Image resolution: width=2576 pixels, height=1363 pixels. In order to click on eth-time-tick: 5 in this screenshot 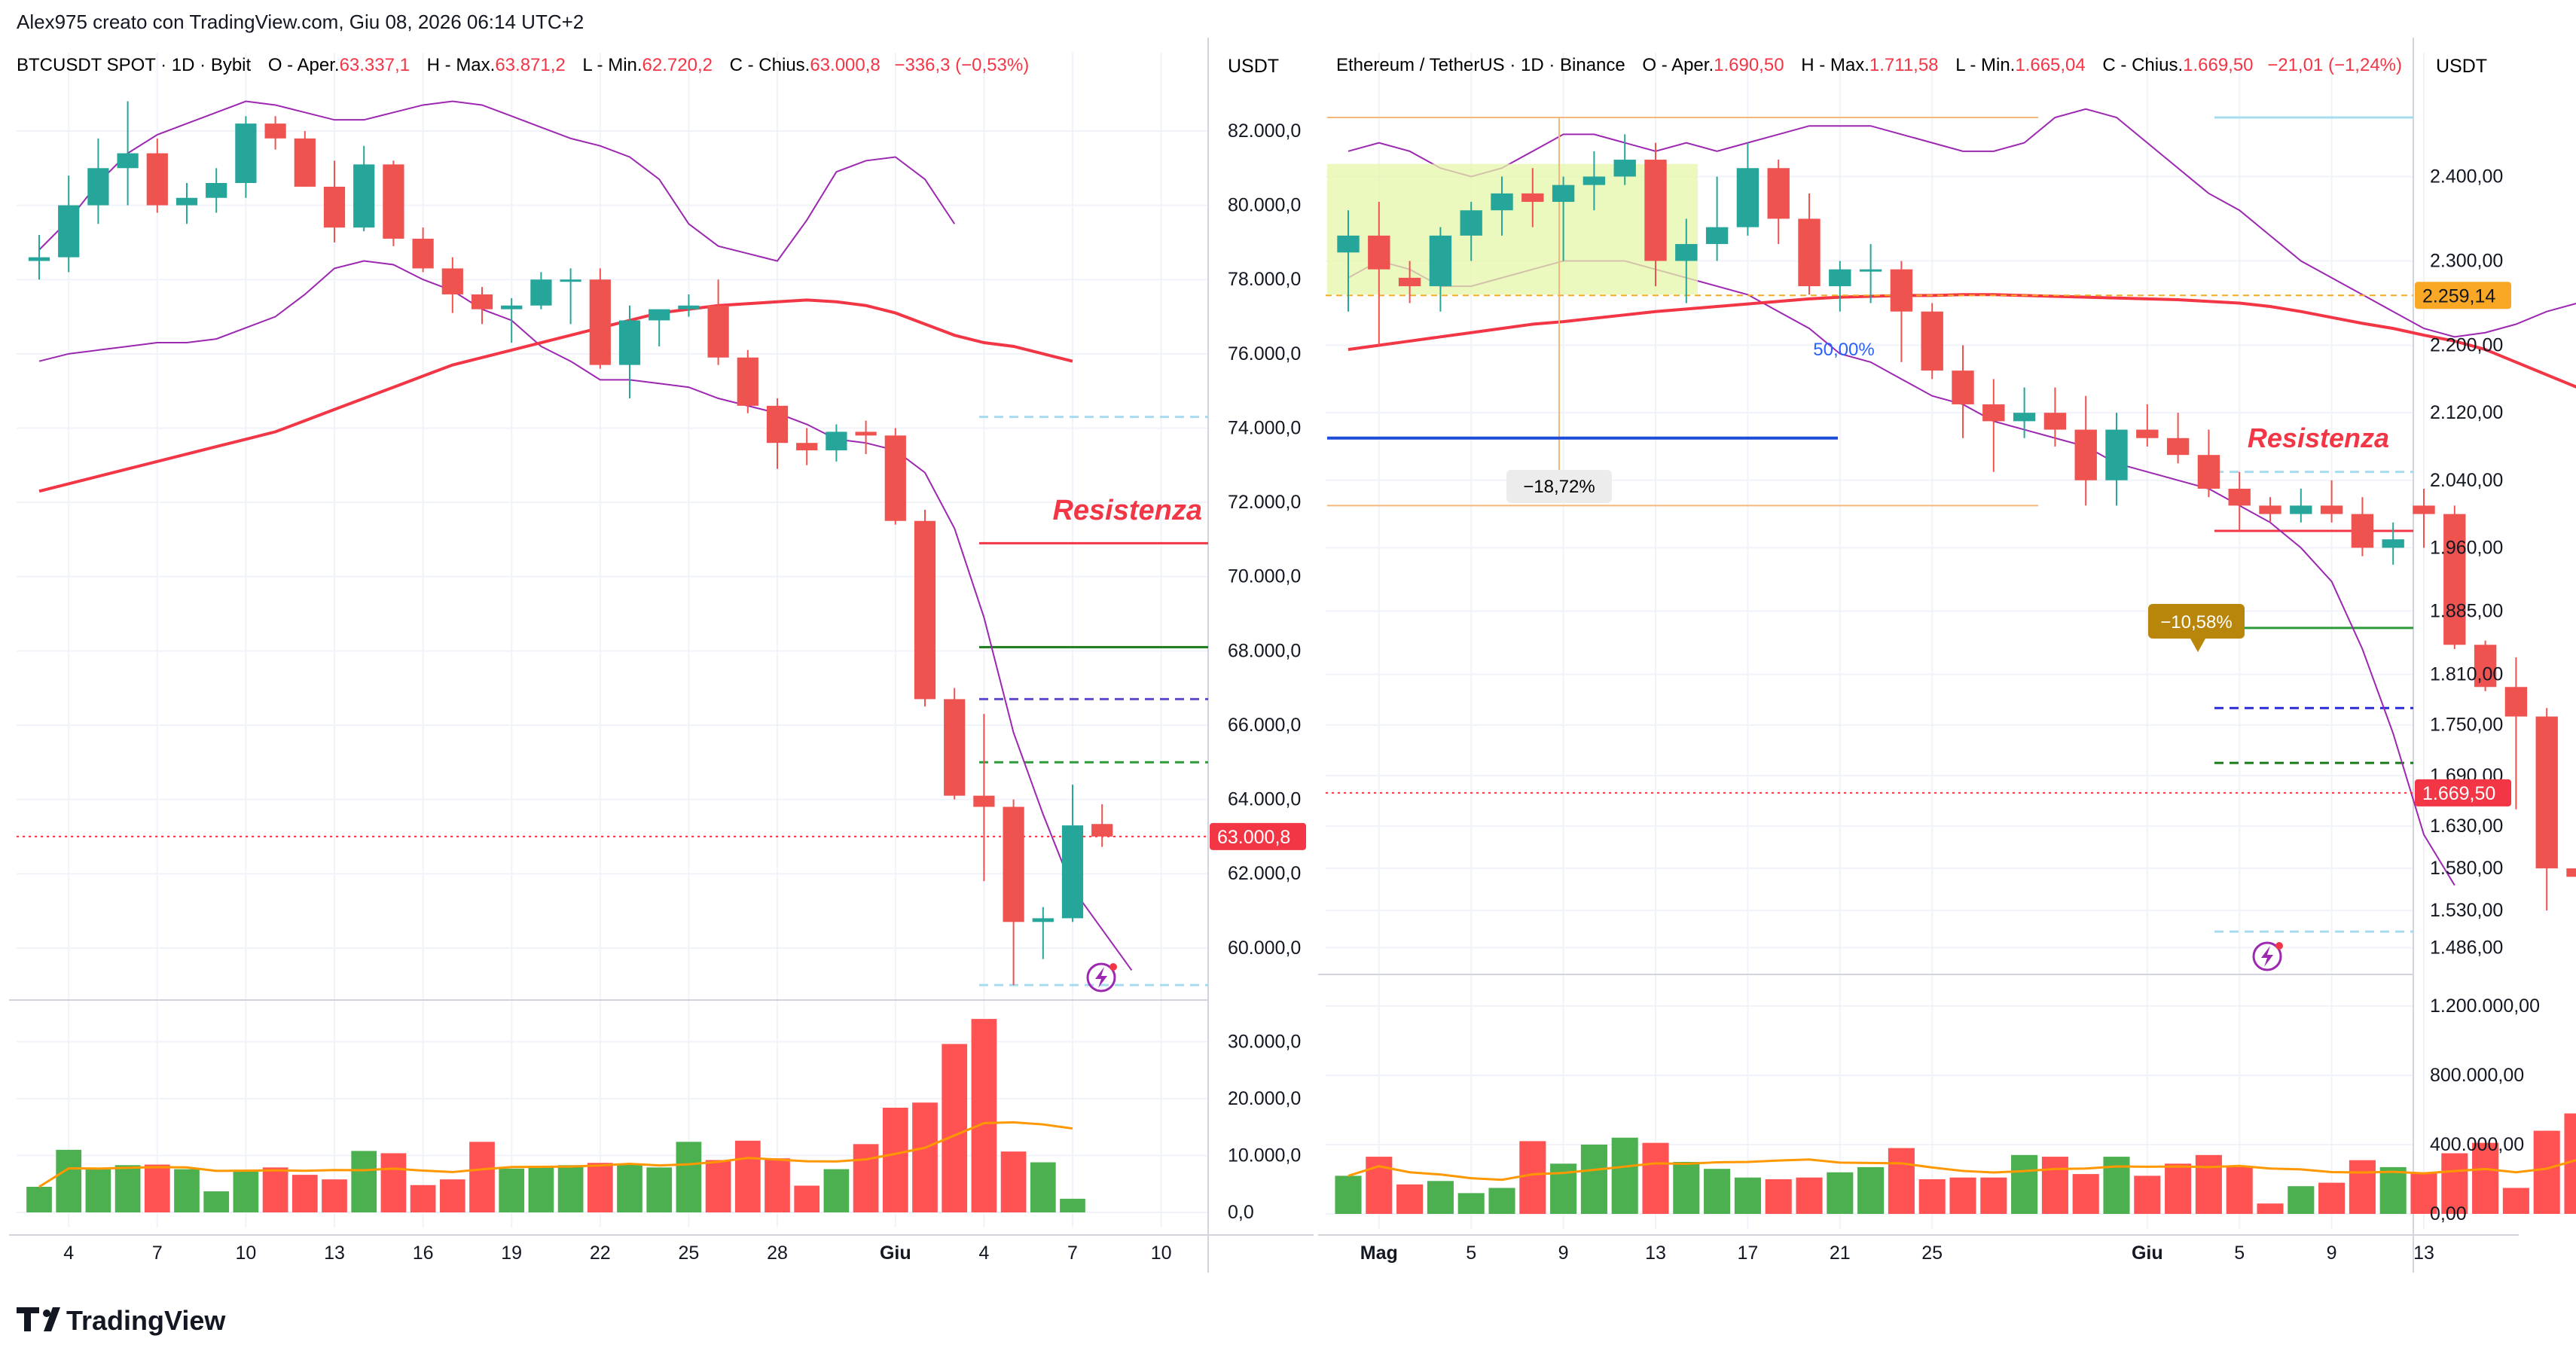, I will do `click(1471, 1253)`.